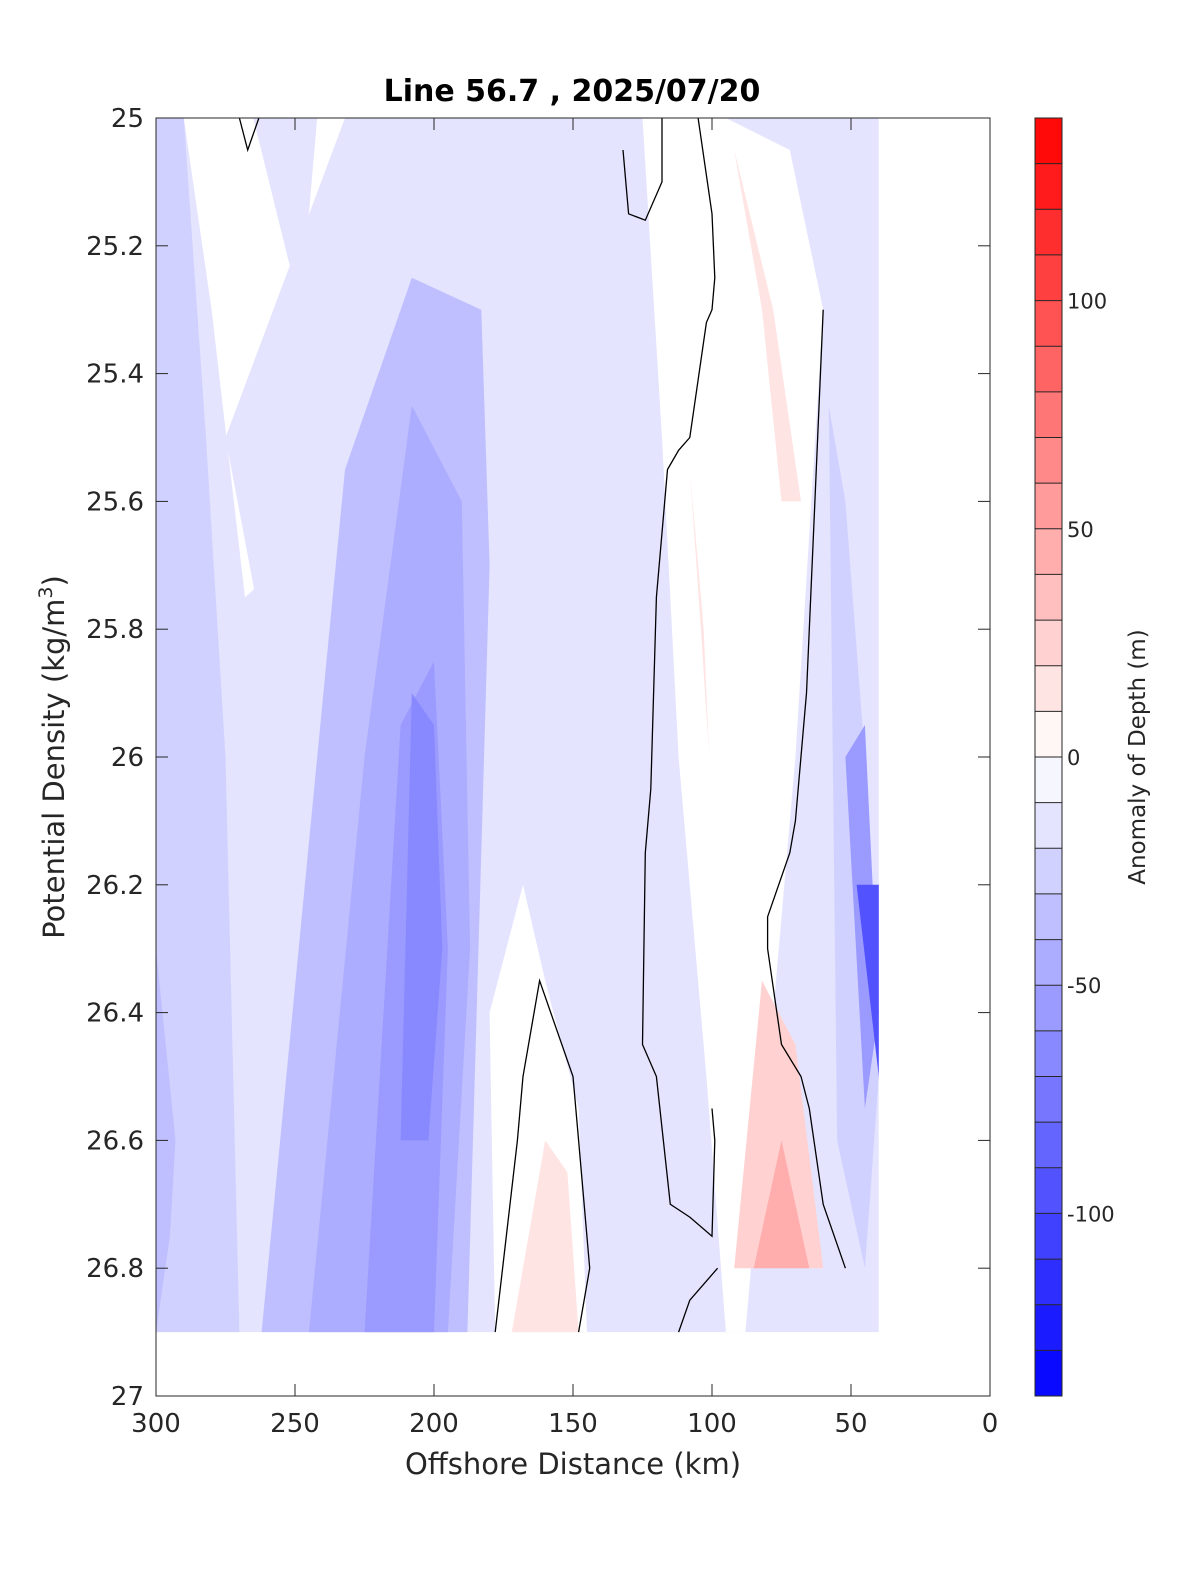 The width and height of the screenshot is (1200, 1575). I want to click on region-main-trough-core, so click(421, 917).